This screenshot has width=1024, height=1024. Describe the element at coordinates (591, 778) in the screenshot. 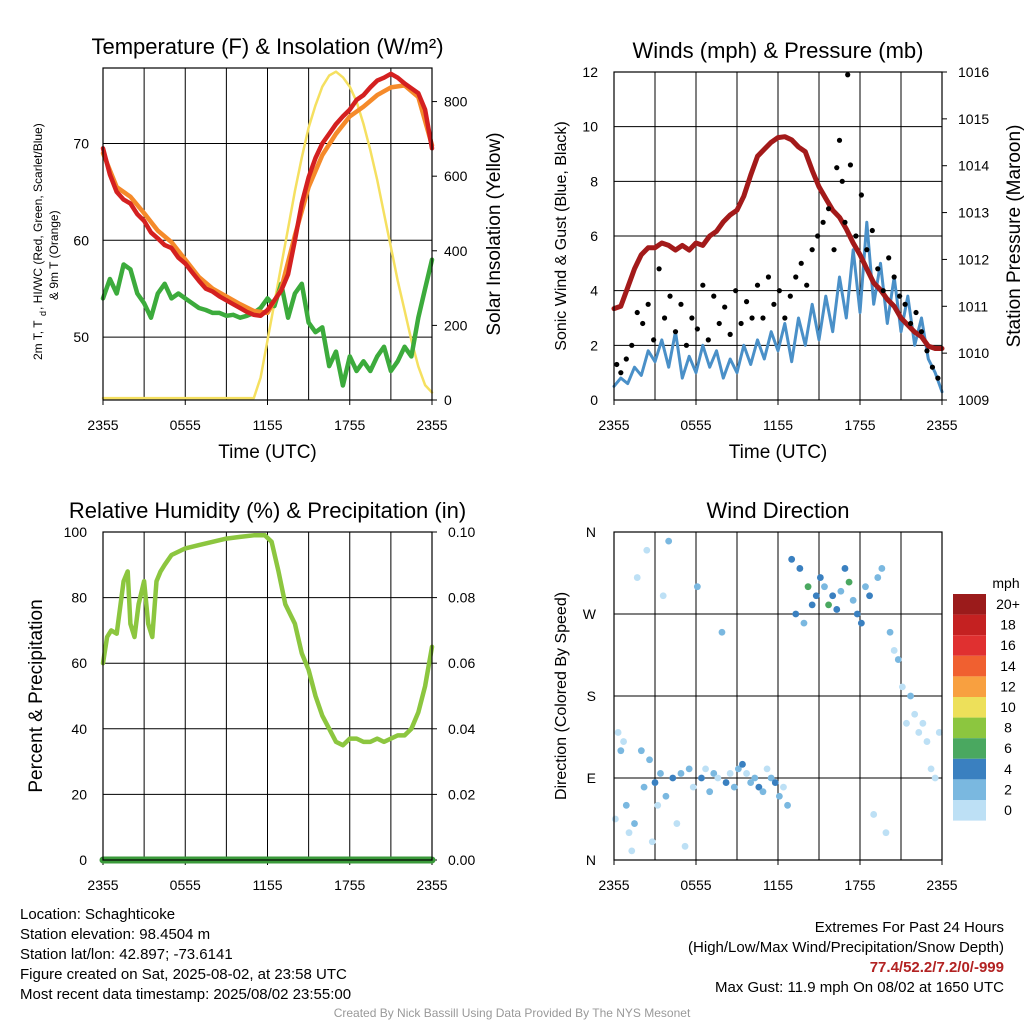

I see `y-tick-label: E` at that location.